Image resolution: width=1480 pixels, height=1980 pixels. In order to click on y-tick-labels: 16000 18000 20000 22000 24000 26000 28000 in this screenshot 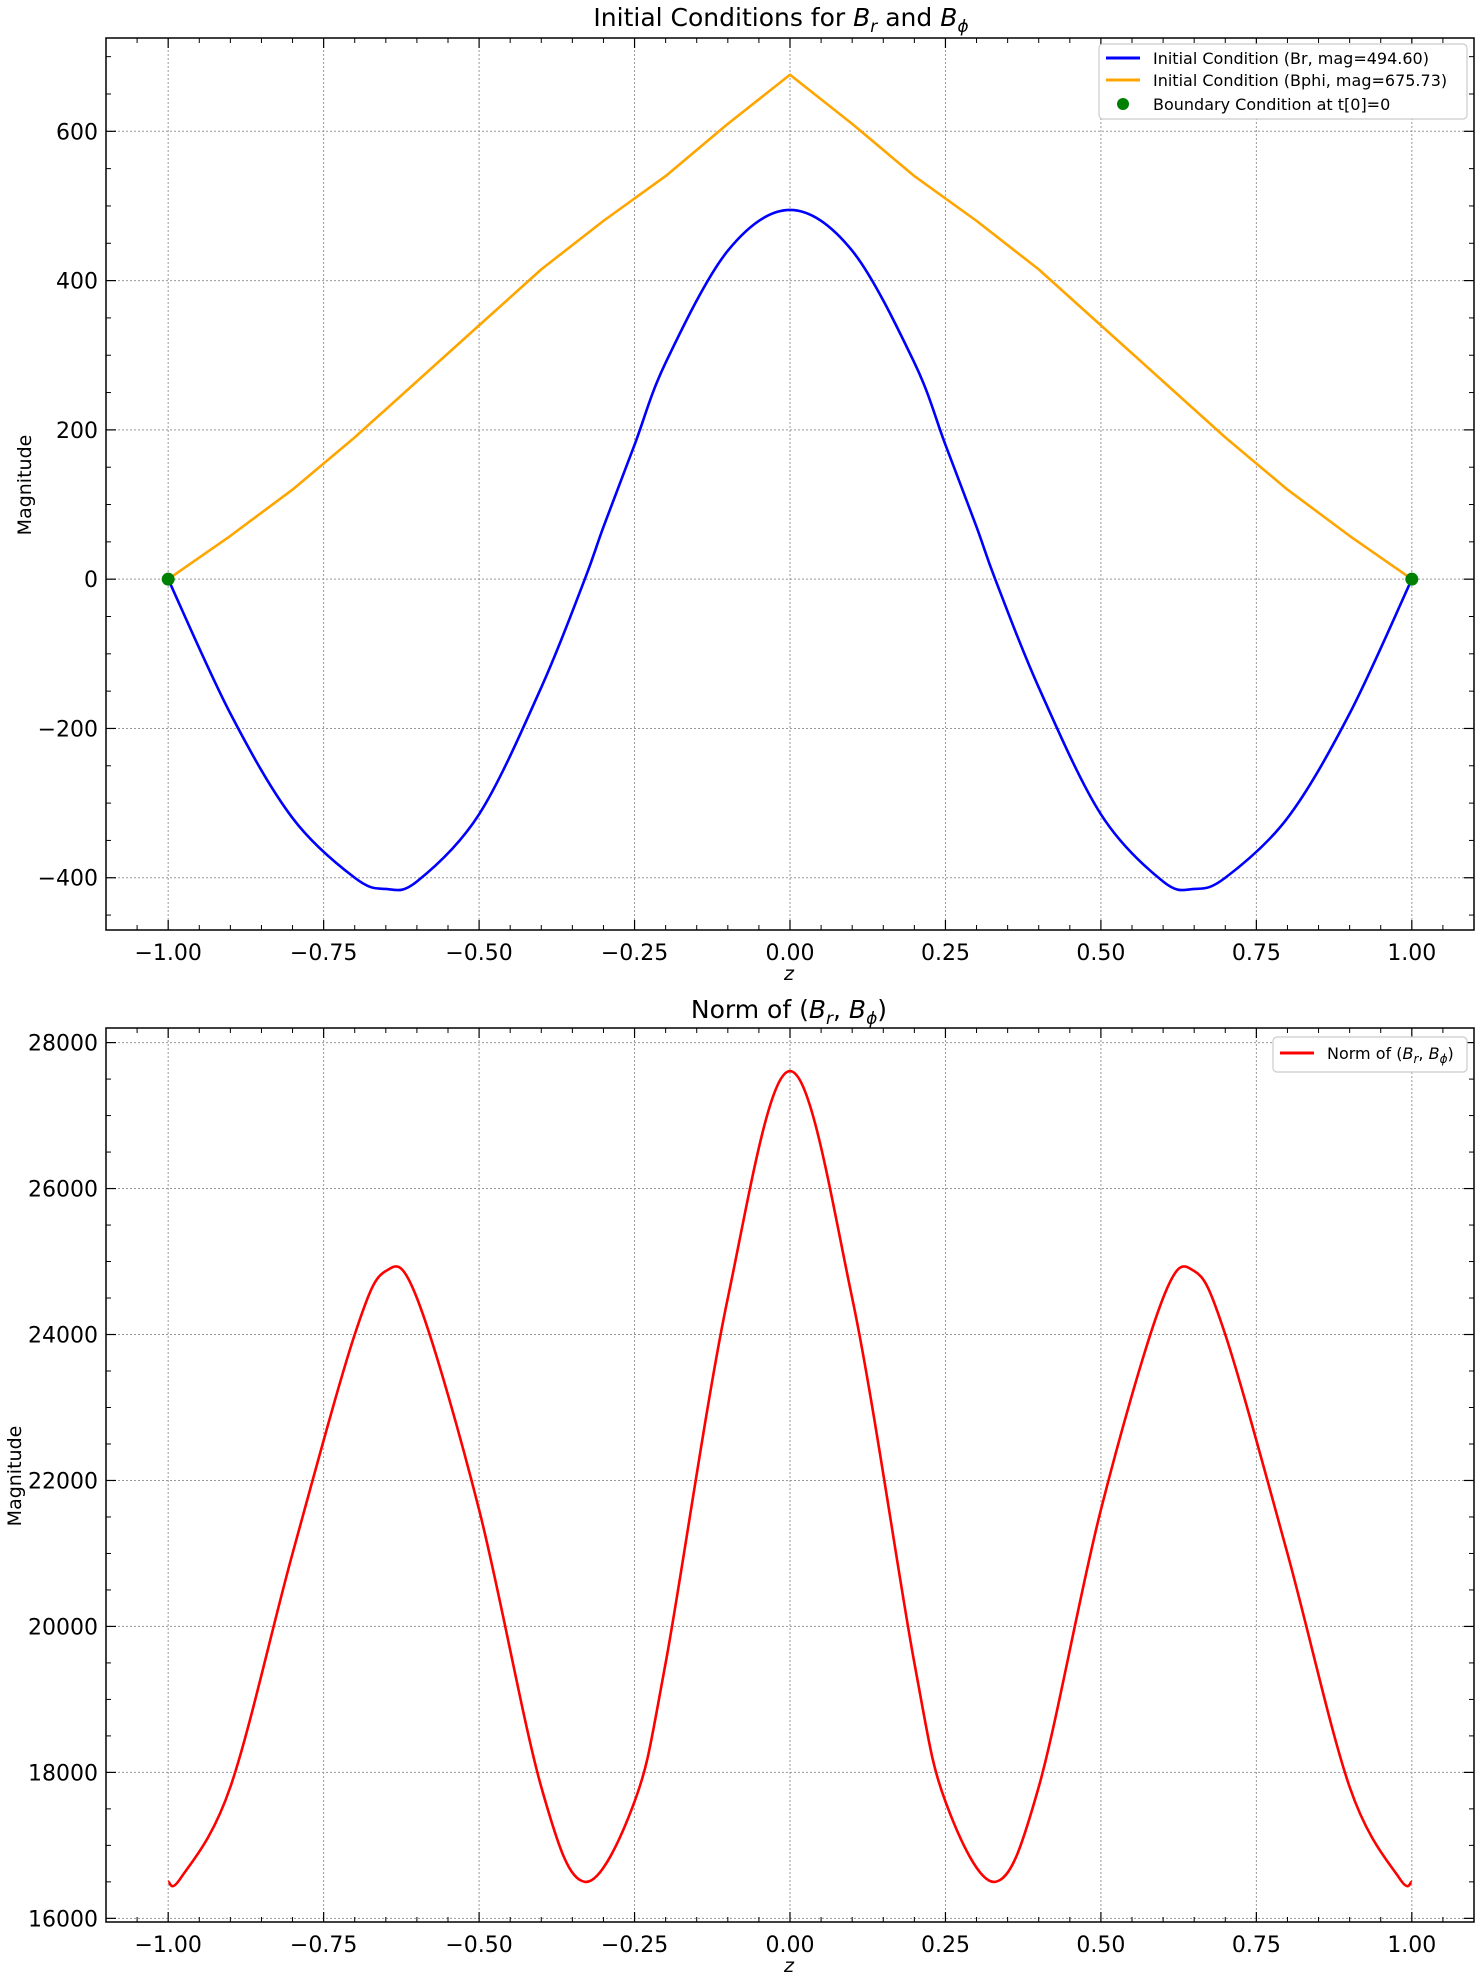, I will do `click(63, 1482)`.